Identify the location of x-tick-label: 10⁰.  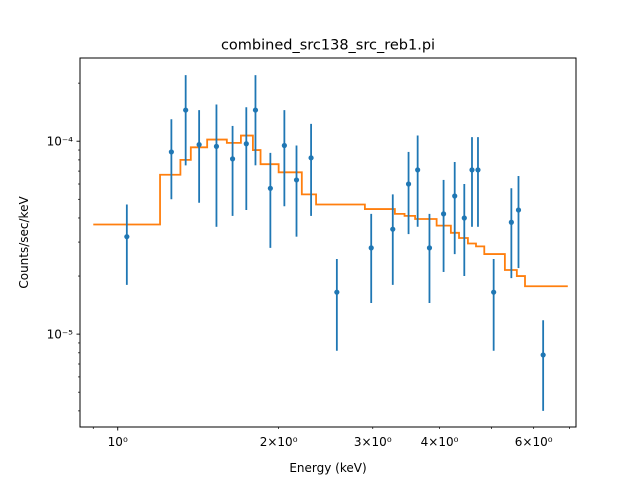
(118, 442).